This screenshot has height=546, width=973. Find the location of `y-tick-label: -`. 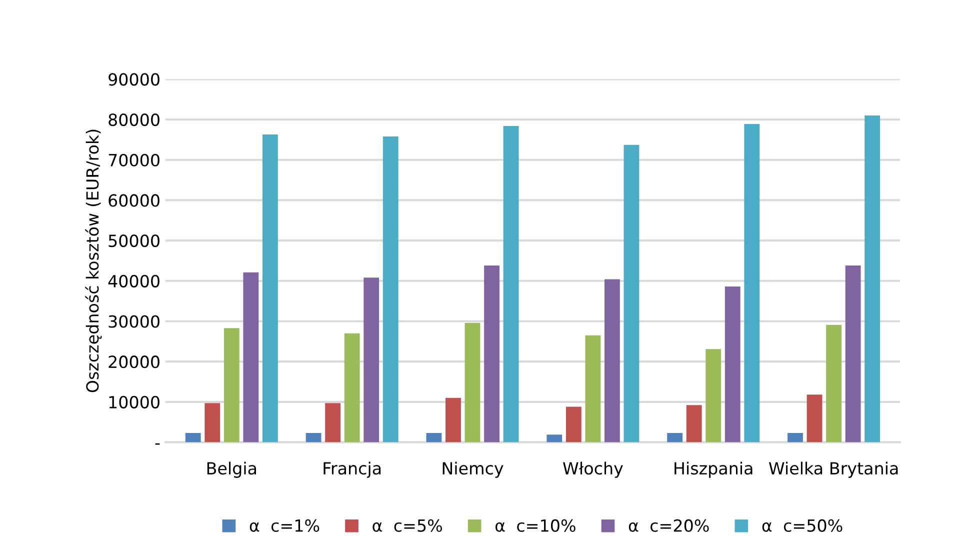

y-tick-label: - is located at coordinates (157, 444).